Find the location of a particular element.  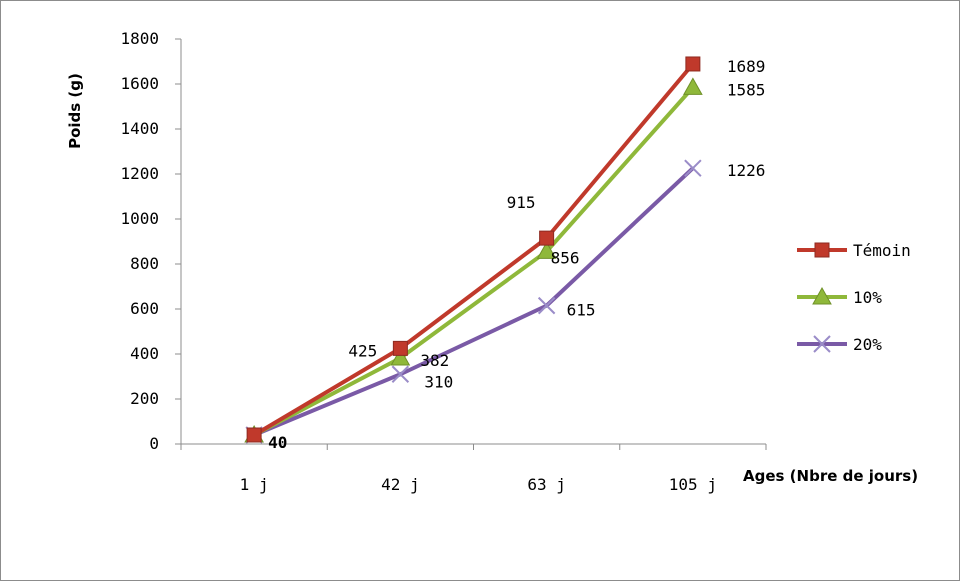

data-label: 425 is located at coordinates (362, 350).